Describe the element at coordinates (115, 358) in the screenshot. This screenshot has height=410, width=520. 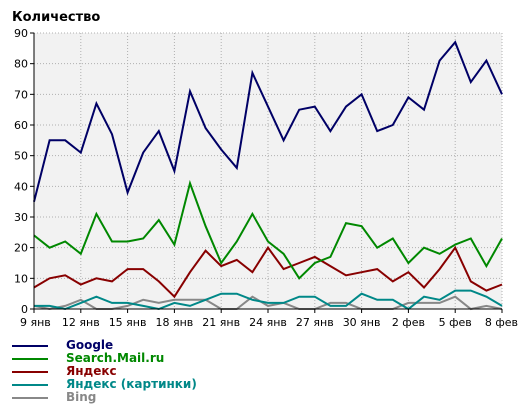
I see `legend-label: Search.Mail.ru` at that location.